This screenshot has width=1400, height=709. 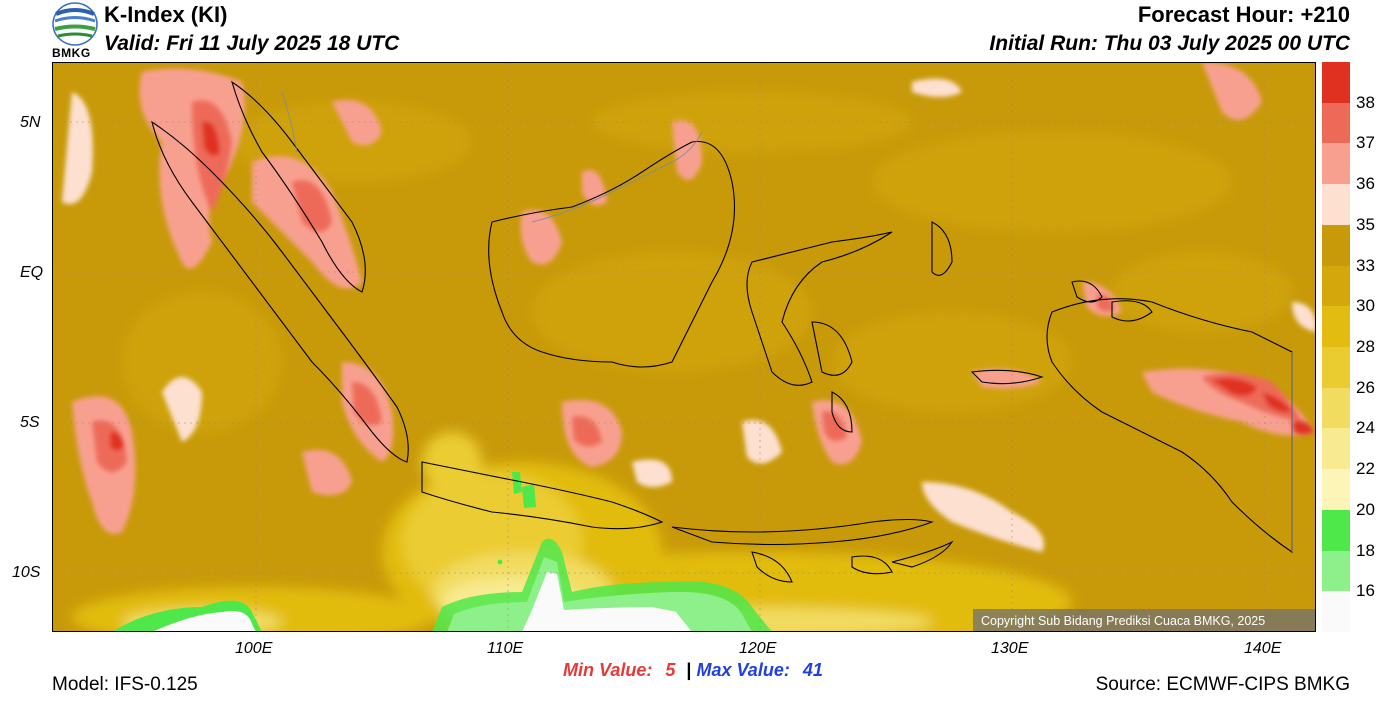 What do you see at coordinates (71, 53) in the screenshot?
I see `logo-text: BMKG` at bounding box center [71, 53].